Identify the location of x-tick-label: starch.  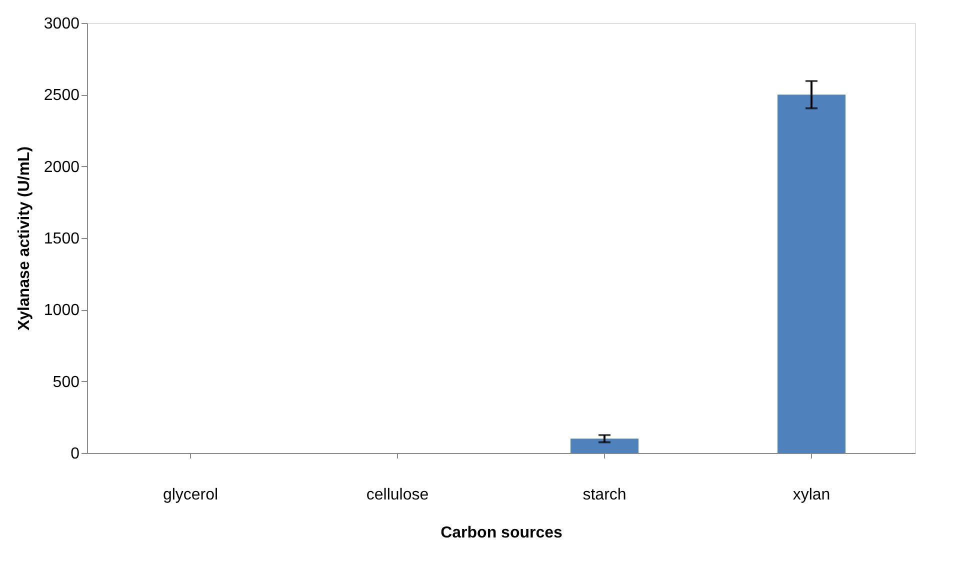
(604, 495).